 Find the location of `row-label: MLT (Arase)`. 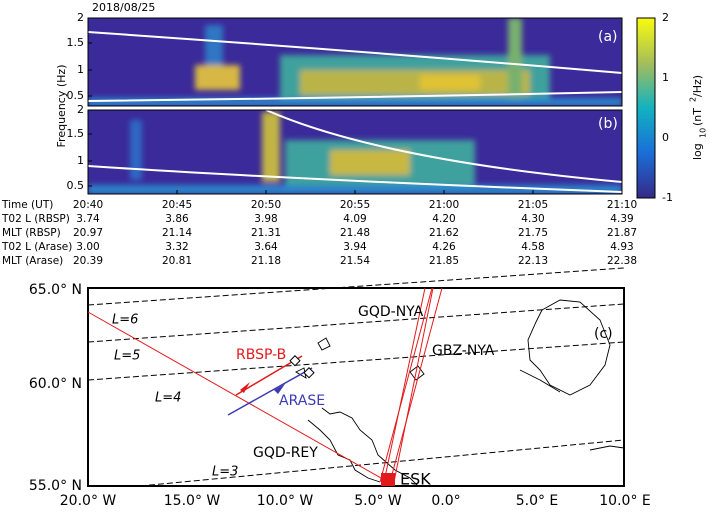

row-label: MLT (Arase) is located at coordinates (32, 261).